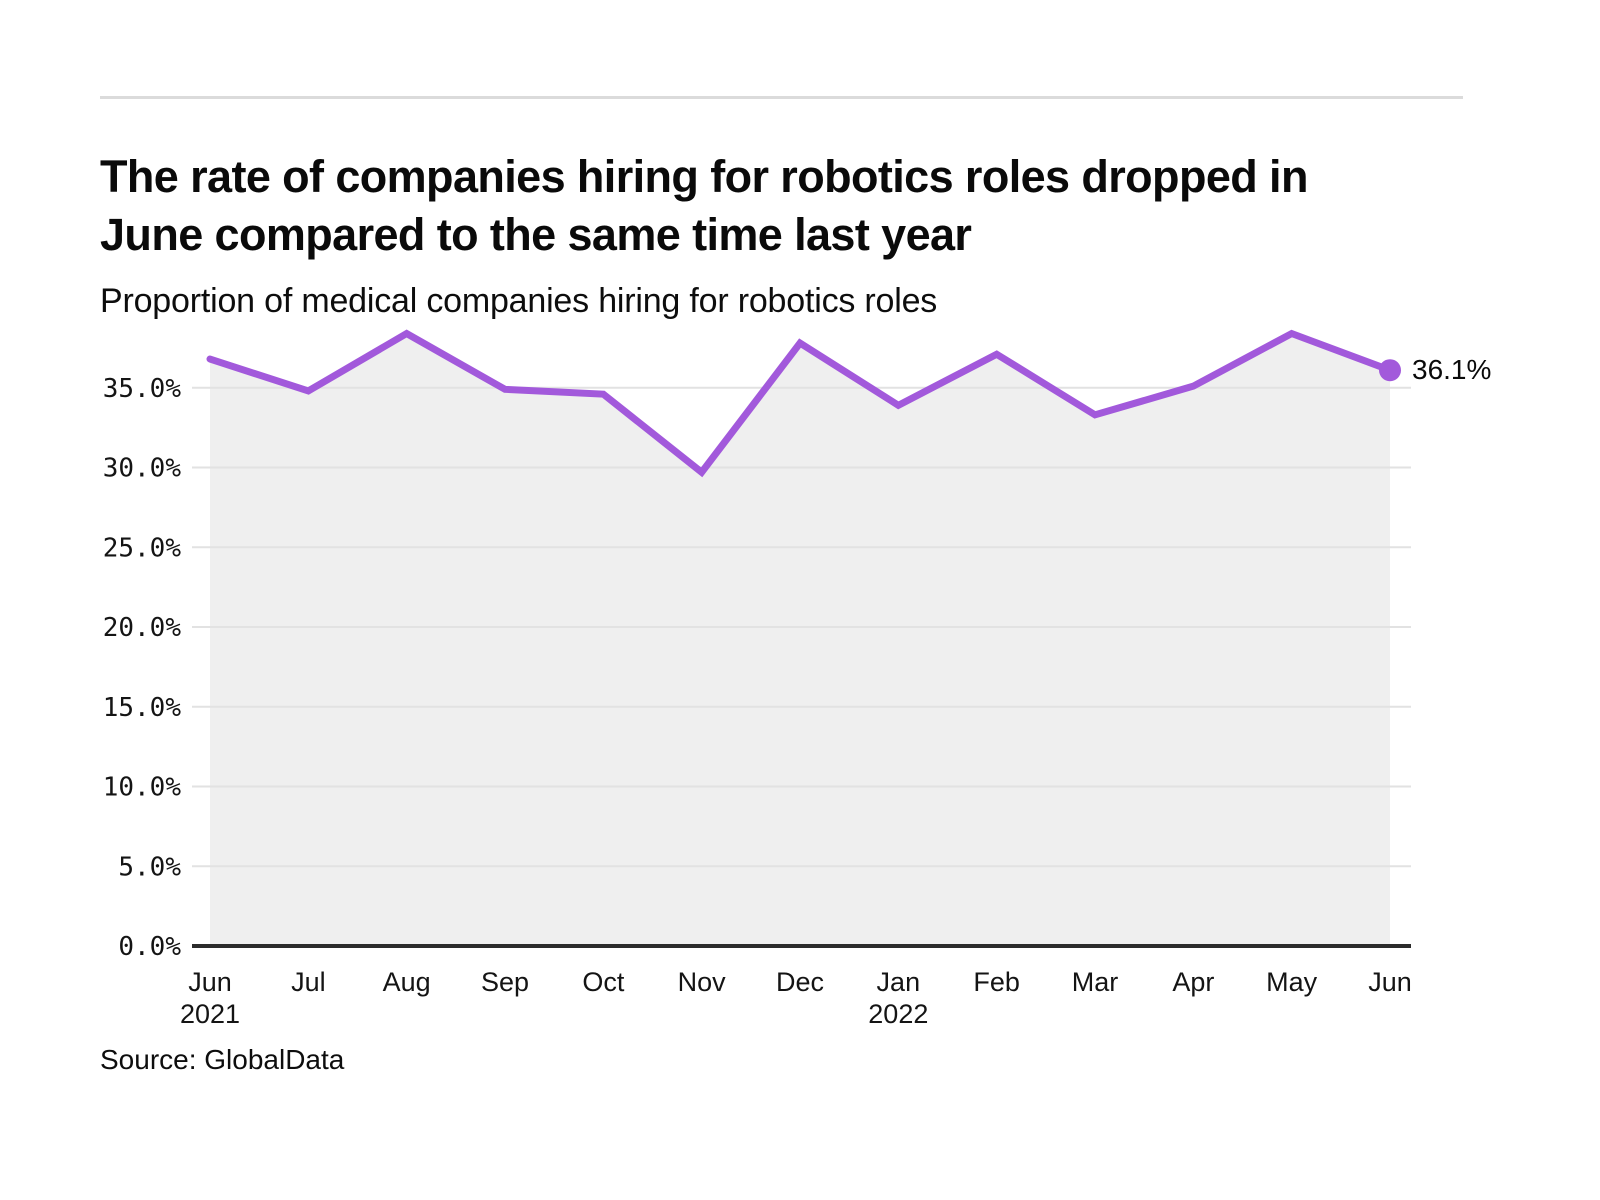 The width and height of the screenshot is (1600, 1200). Describe the element at coordinates (505, 982) in the screenshot. I see `x-axis-tick-label: Sep` at that location.